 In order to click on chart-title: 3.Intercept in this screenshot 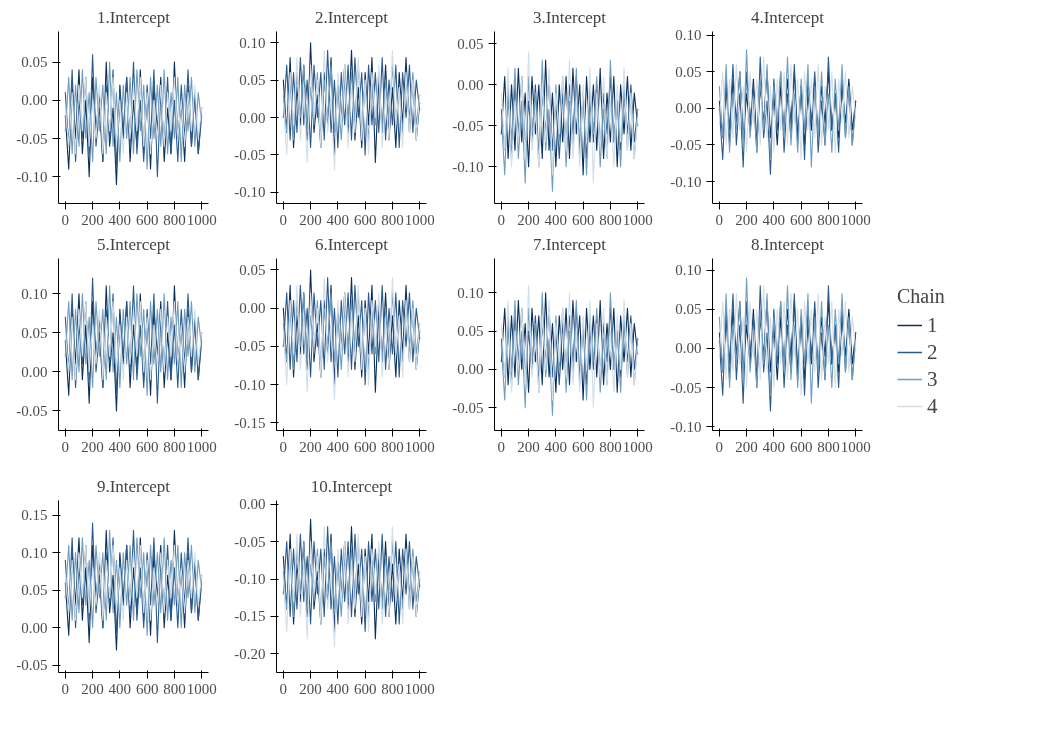, I will do `click(569, 17)`.